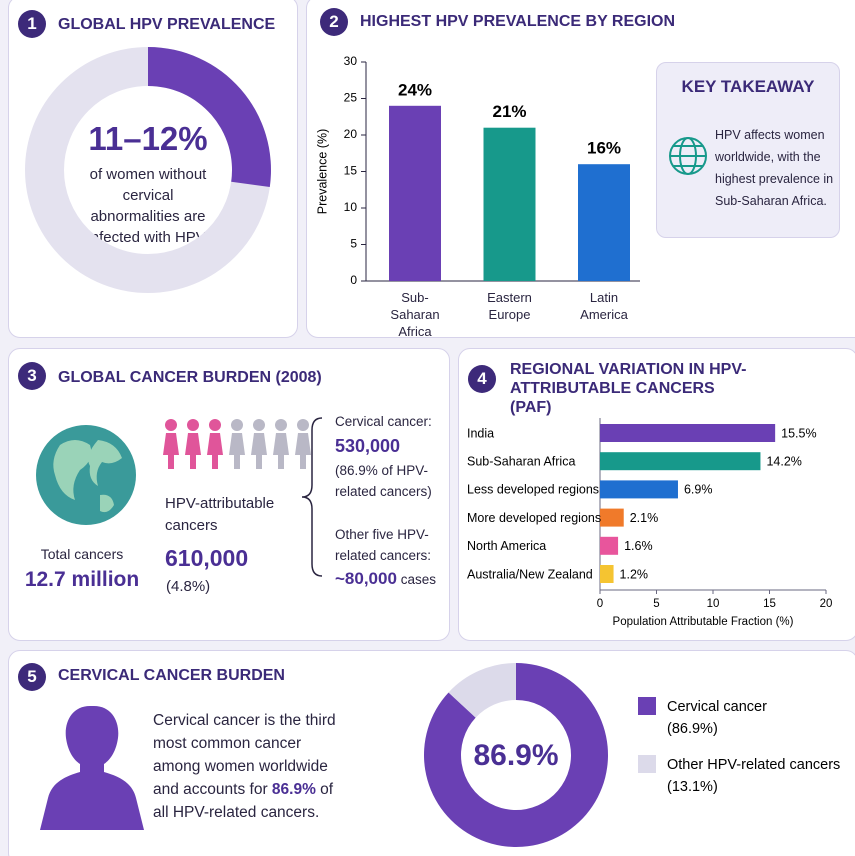 Image resolution: width=855 pixels, height=856 pixels. I want to click on other-value: ~80,000, so click(366, 578).